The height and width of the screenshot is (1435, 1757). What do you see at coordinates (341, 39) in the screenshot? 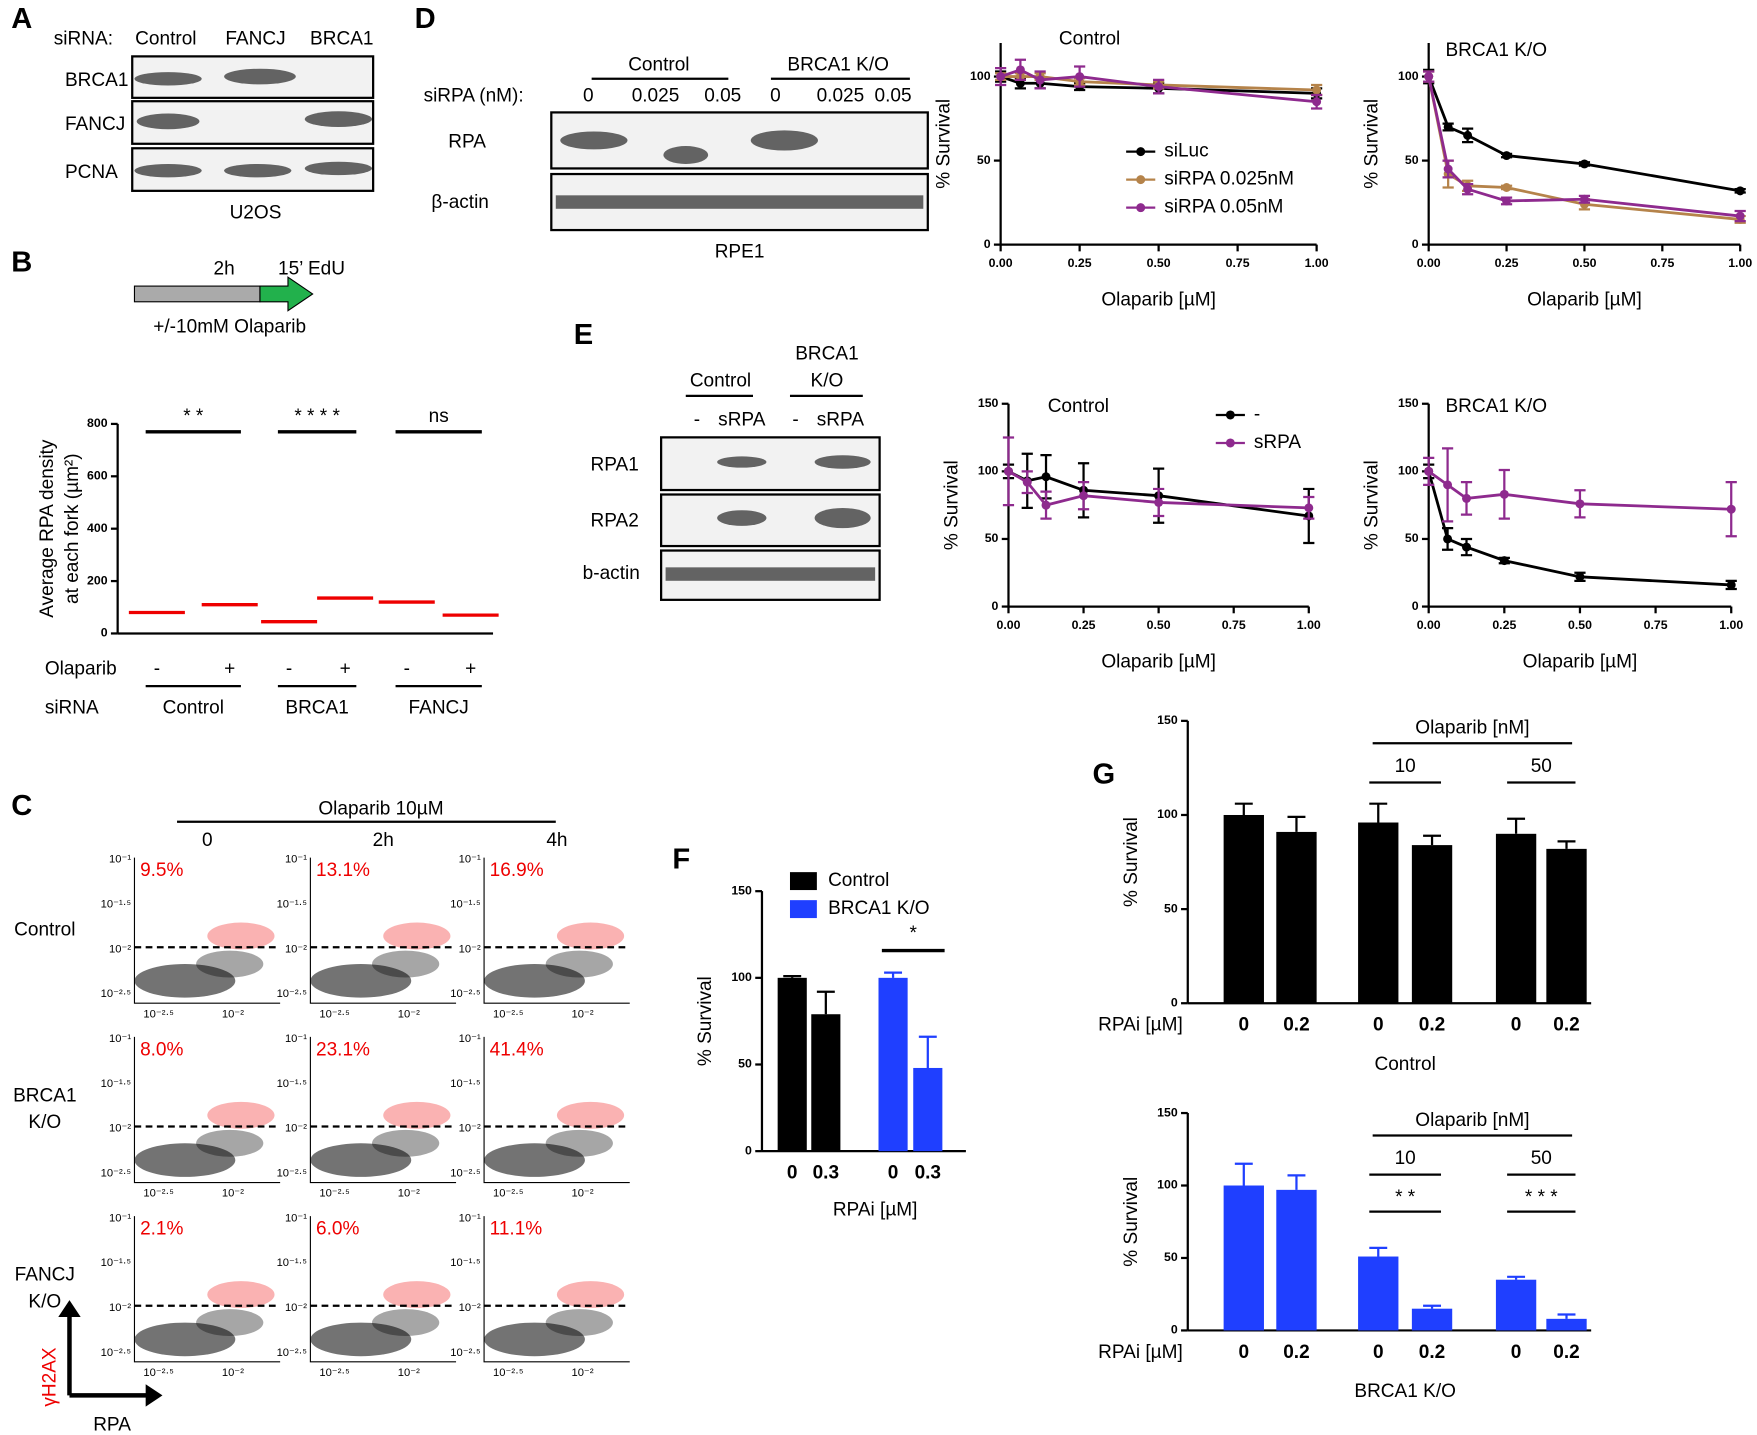
I see `lane-label: BRCA1` at bounding box center [341, 39].